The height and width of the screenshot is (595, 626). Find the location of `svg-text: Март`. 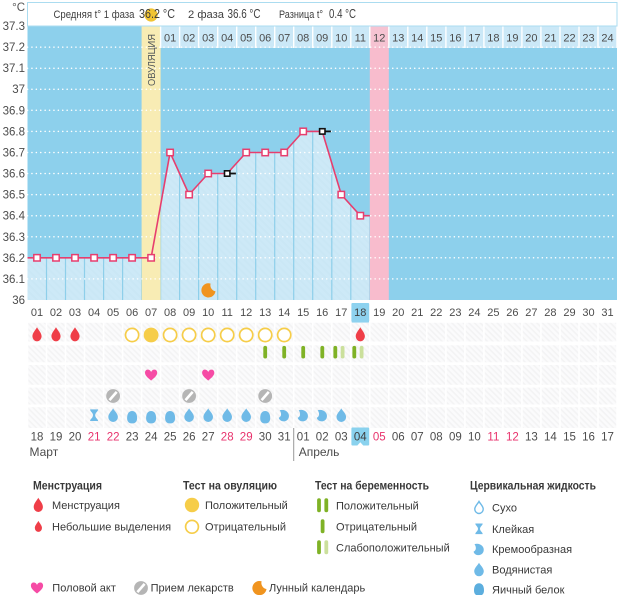

svg-text: Март is located at coordinates (44, 452).